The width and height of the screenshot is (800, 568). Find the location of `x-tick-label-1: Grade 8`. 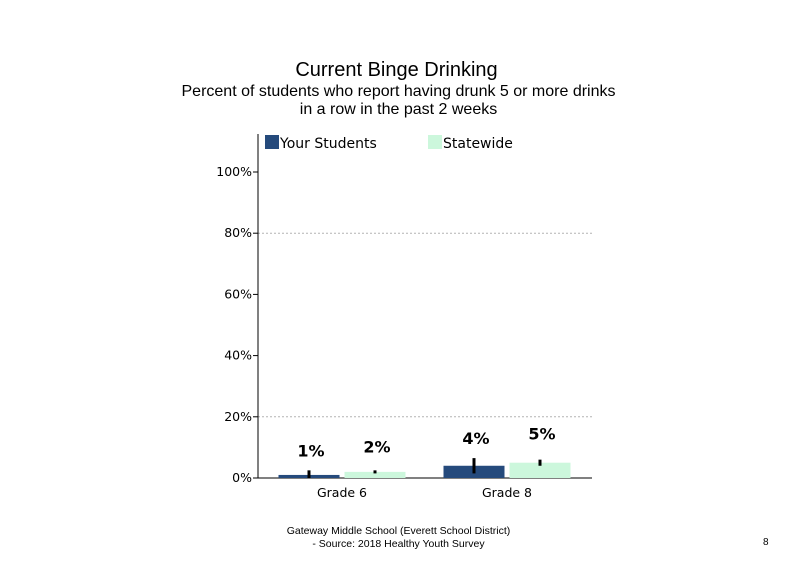

x-tick-label-1: Grade 8 is located at coordinates (507, 492).